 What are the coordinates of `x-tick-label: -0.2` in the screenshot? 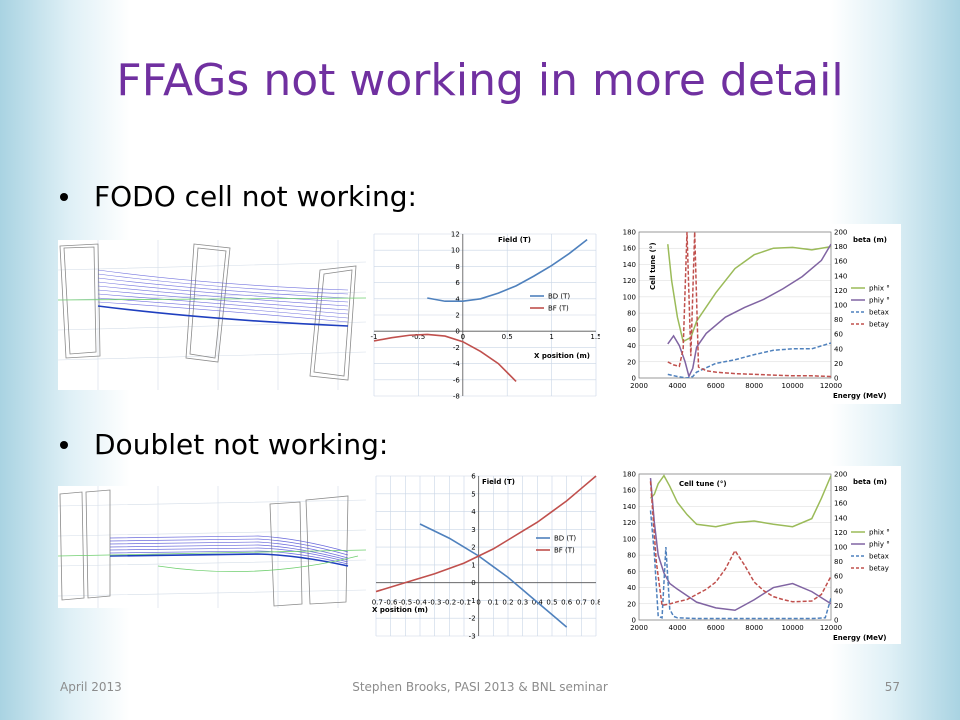 It's located at (449, 603).